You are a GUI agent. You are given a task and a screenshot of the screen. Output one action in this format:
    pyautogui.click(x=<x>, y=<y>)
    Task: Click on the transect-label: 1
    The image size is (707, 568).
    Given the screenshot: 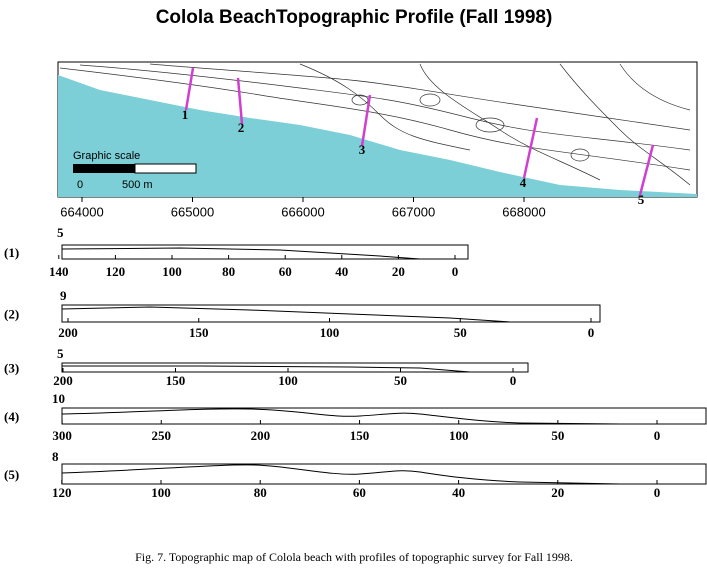 What is the action you would take?
    pyautogui.click(x=185, y=114)
    